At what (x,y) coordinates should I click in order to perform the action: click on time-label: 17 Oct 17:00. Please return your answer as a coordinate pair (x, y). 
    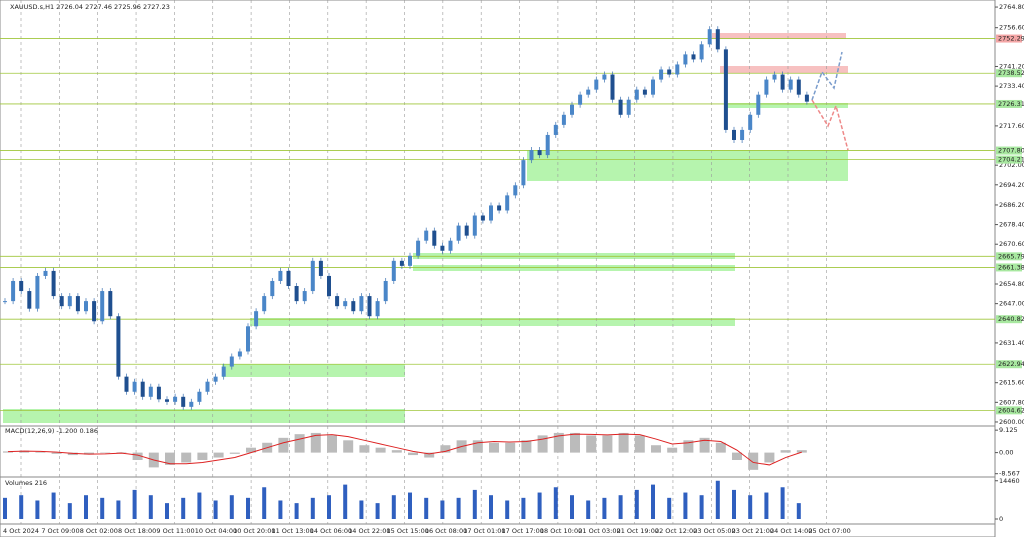
    Looking at the image, I should click on (523, 531).